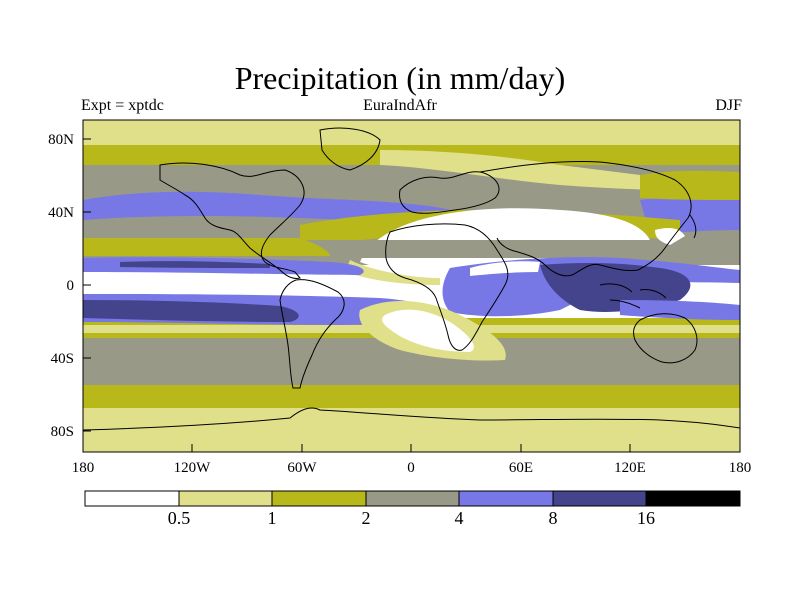 The height and width of the screenshot is (600, 800). I want to click on colorbar-label: 0.5, so click(179, 518).